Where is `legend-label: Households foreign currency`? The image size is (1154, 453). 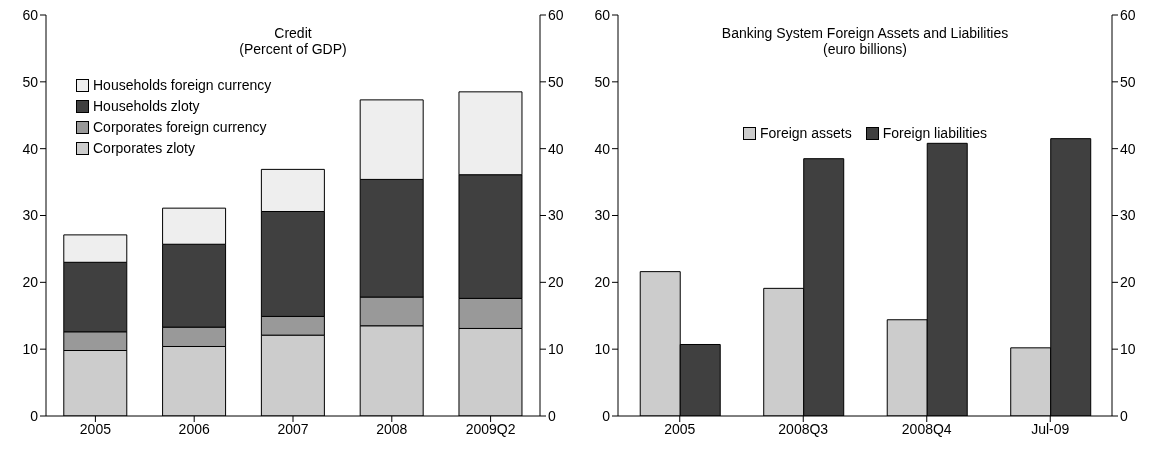 legend-label: Households foreign currency is located at coordinates (182, 85).